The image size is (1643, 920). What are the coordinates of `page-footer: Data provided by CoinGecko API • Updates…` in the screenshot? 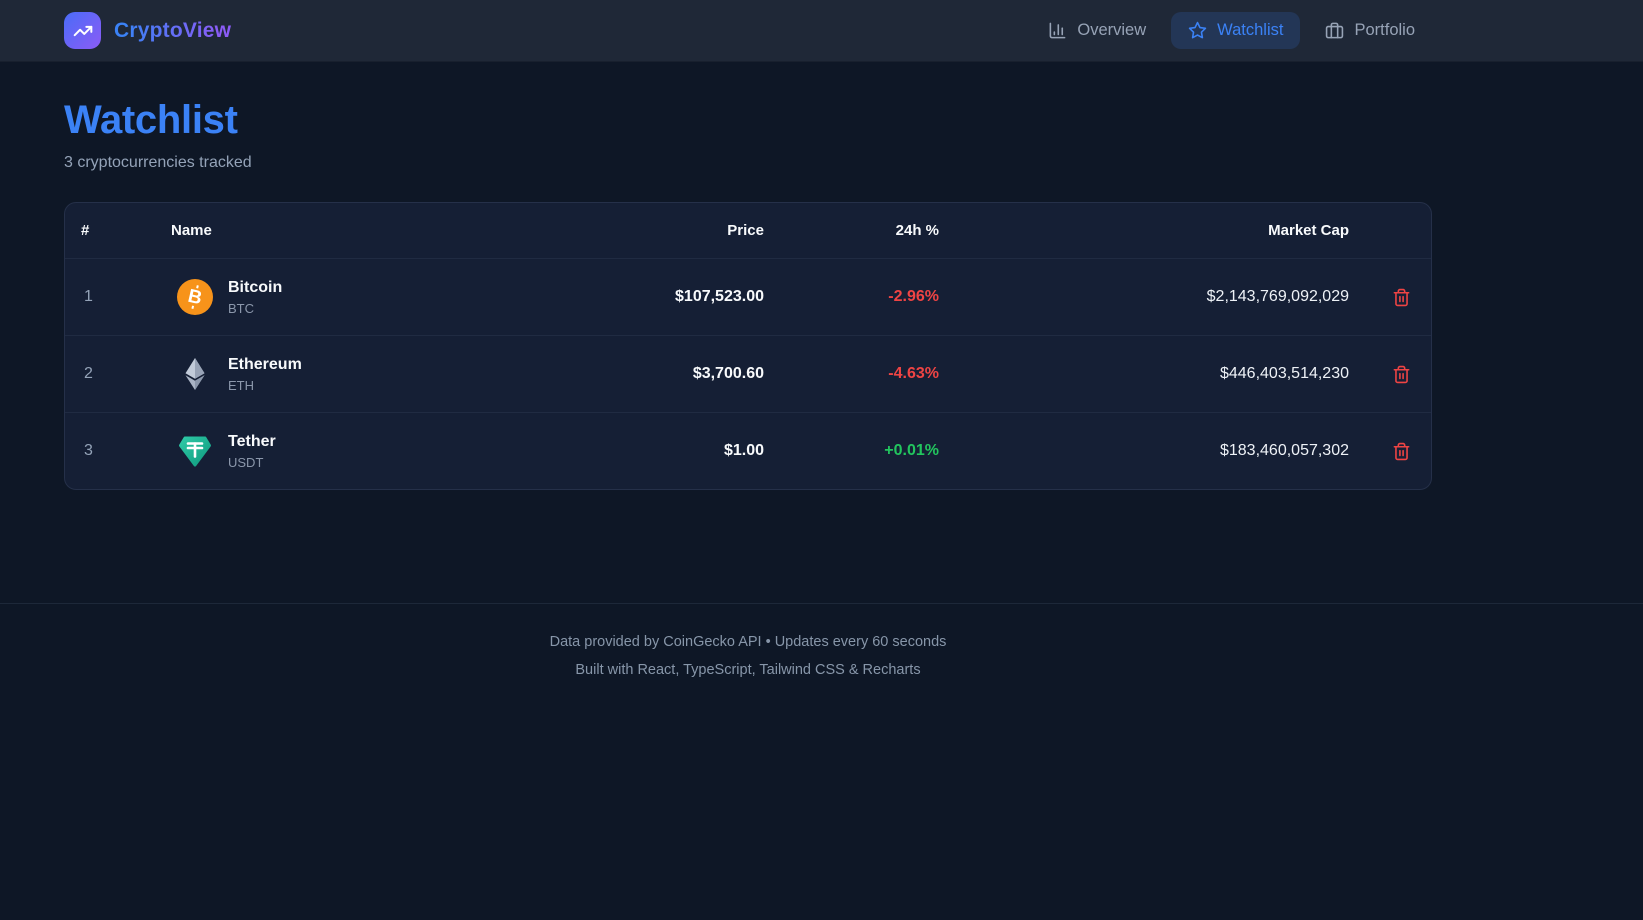 It's located at (821, 640).